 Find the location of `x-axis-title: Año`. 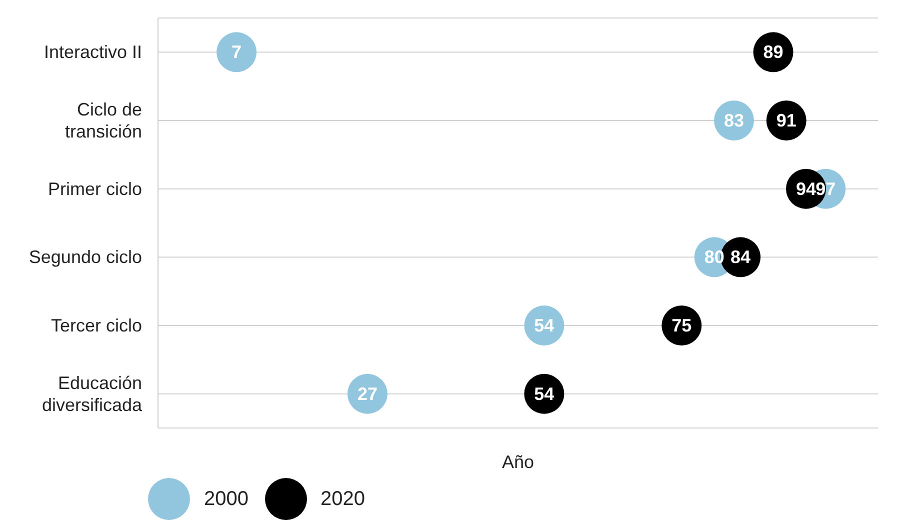

x-axis-title: Año is located at coordinates (518, 462).